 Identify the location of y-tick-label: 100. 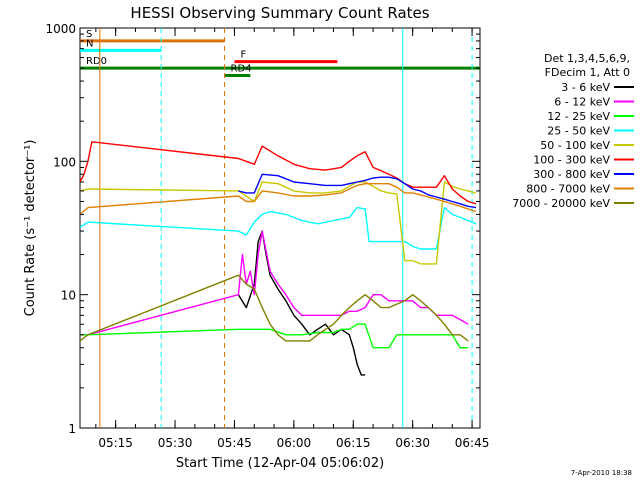
(64, 162).